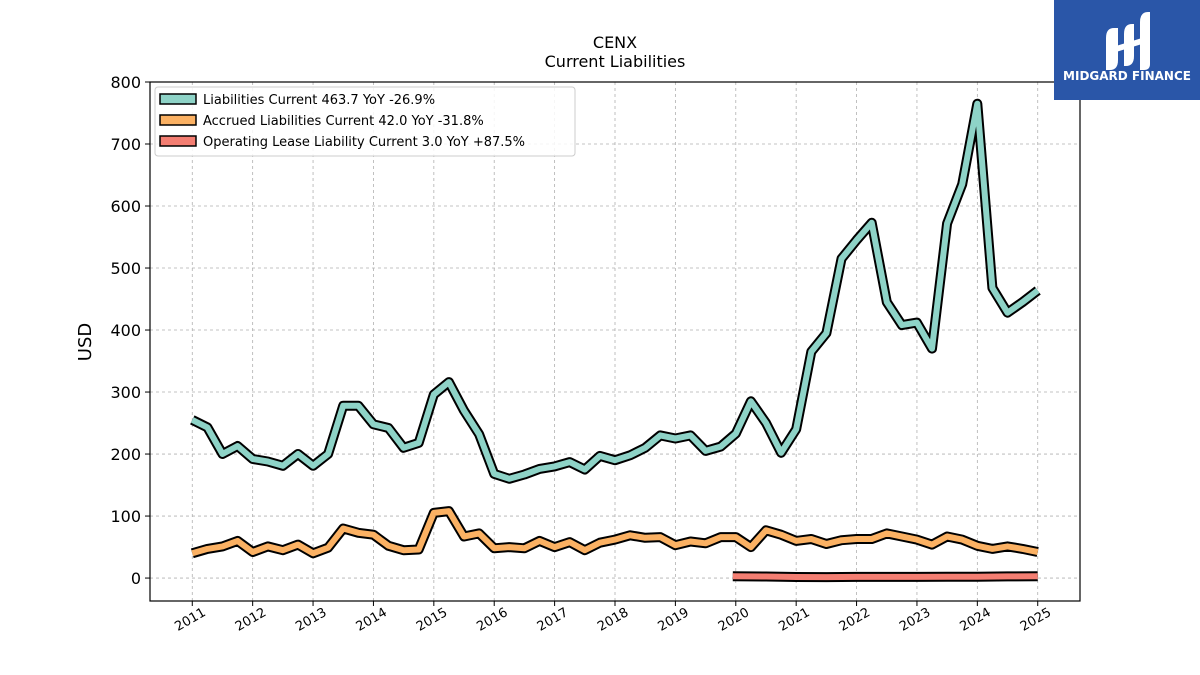  What do you see at coordinates (432, 620) in the screenshot?
I see `x-tick-label: 2015` at bounding box center [432, 620].